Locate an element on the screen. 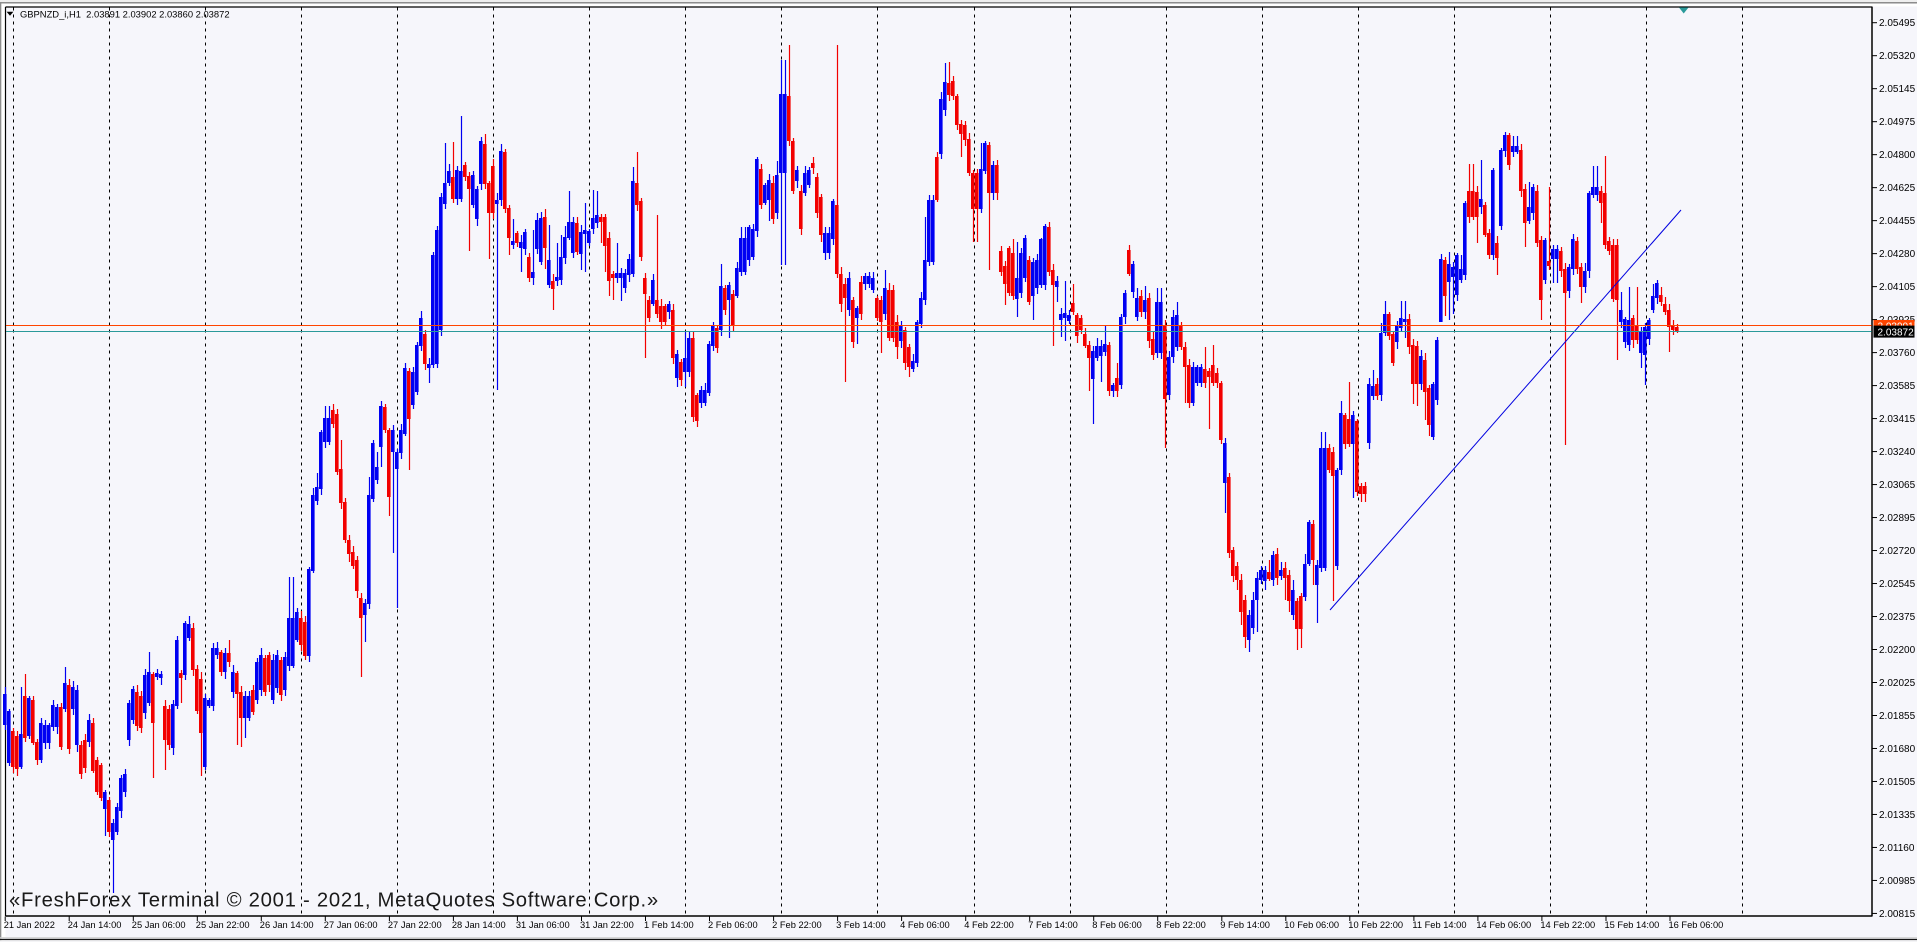 This screenshot has height=942, width=1917. svg-text: 2.05320 is located at coordinates (1897, 56).